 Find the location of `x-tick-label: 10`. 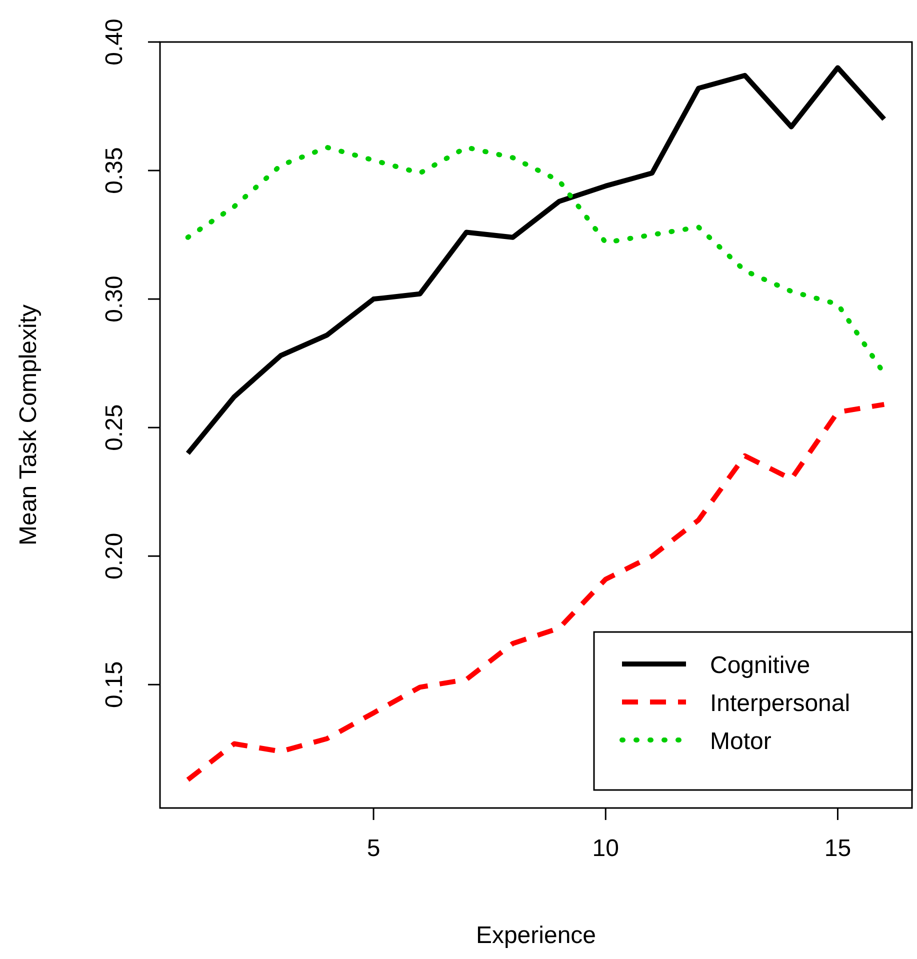

x-tick-label: 10 is located at coordinates (605, 848).